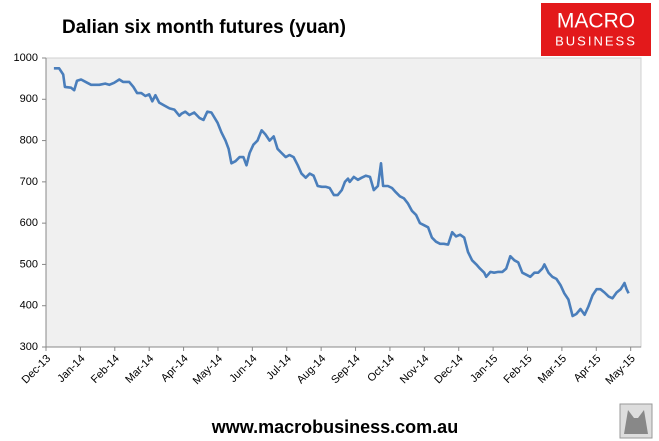 This screenshot has height=441, width=659. I want to click on y-tick-label: 300, so click(29, 347).